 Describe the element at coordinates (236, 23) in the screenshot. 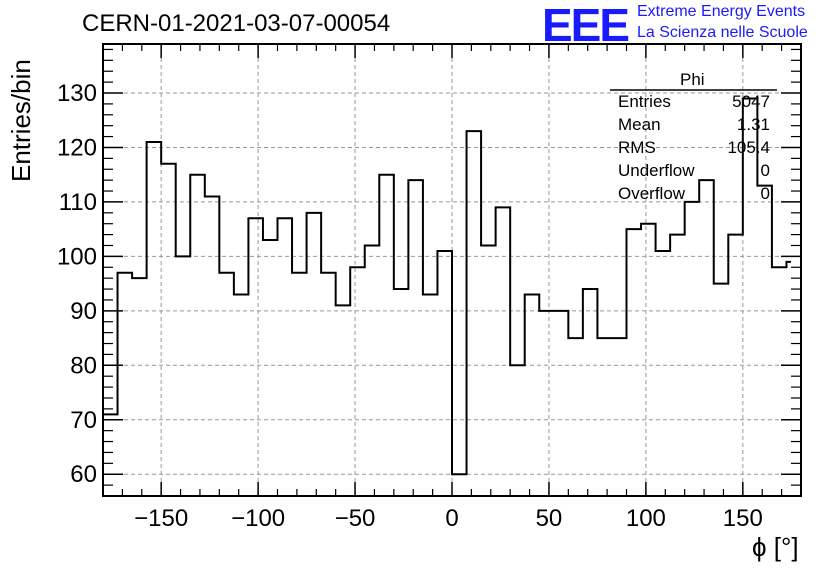

I see `chart-title: CERN-01-2021-03-07-00054` at that location.